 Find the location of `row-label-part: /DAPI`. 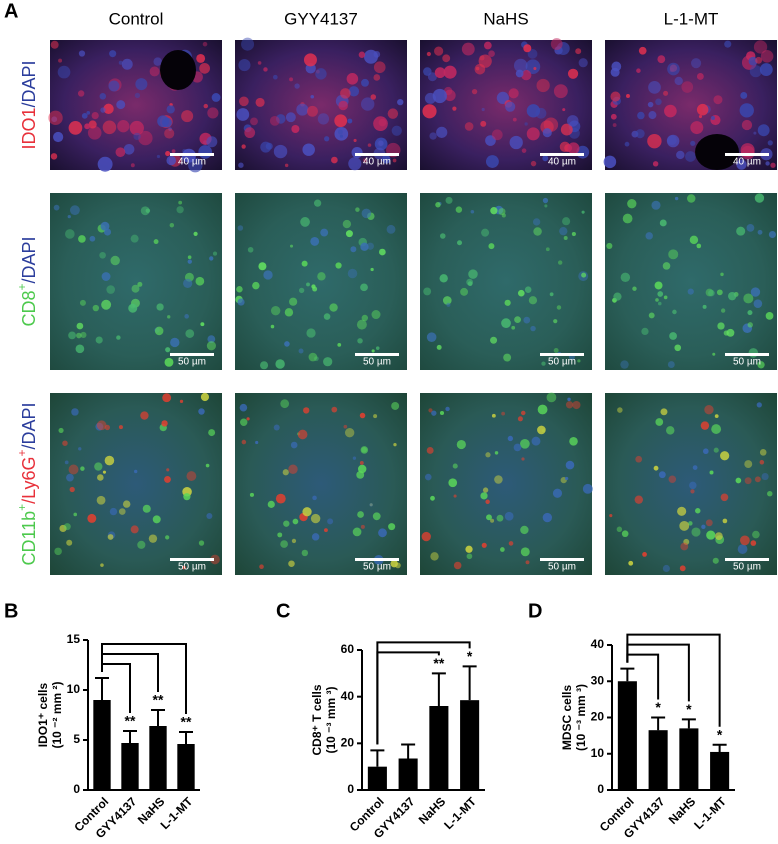

row-label-part: /DAPI is located at coordinates (29, 259).